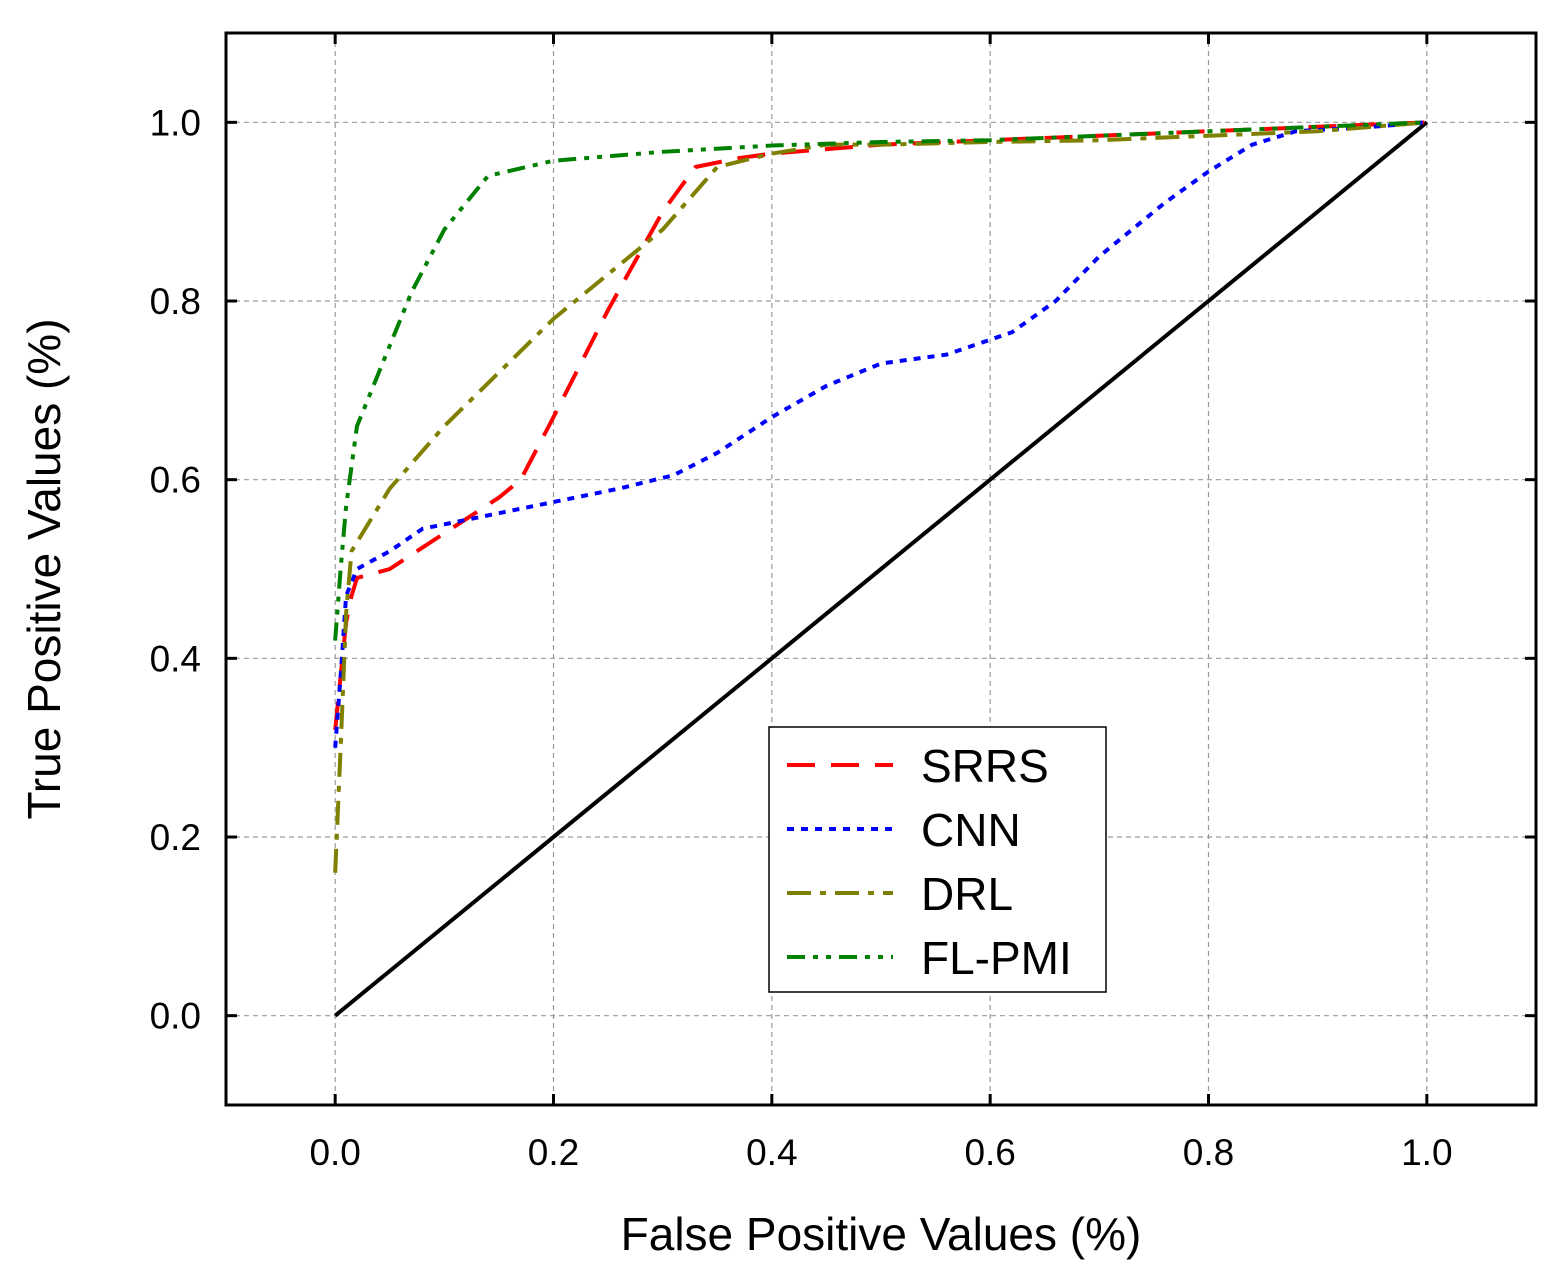 Image resolution: width=1564 pixels, height=1278 pixels. Describe the element at coordinates (175, 658) in the screenshot. I see `y-tick-label: 0.4` at that location.